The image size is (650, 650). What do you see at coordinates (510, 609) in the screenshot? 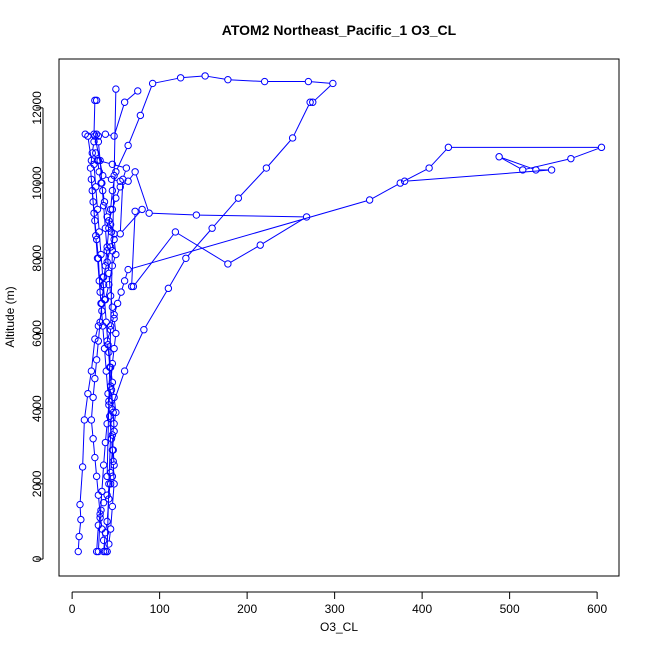
I see `x-tick-label: 500` at bounding box center [510, 609].